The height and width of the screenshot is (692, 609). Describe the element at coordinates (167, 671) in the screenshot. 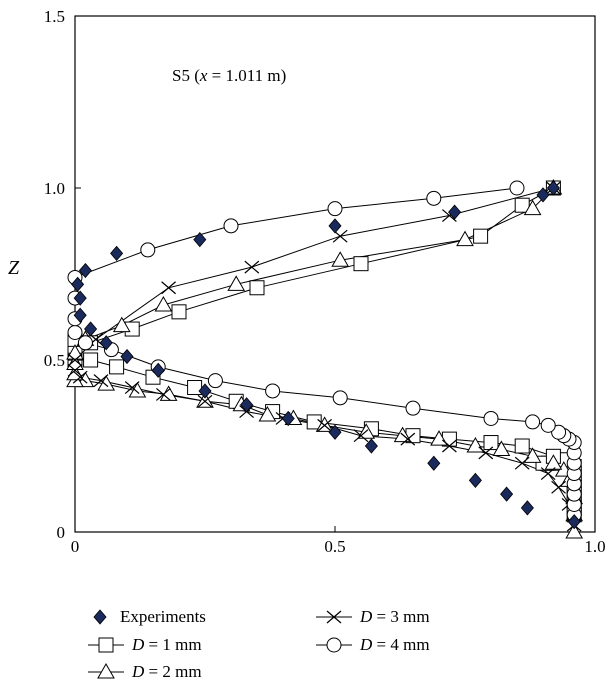

I see `legend-label: D = 2 mm` at that location.